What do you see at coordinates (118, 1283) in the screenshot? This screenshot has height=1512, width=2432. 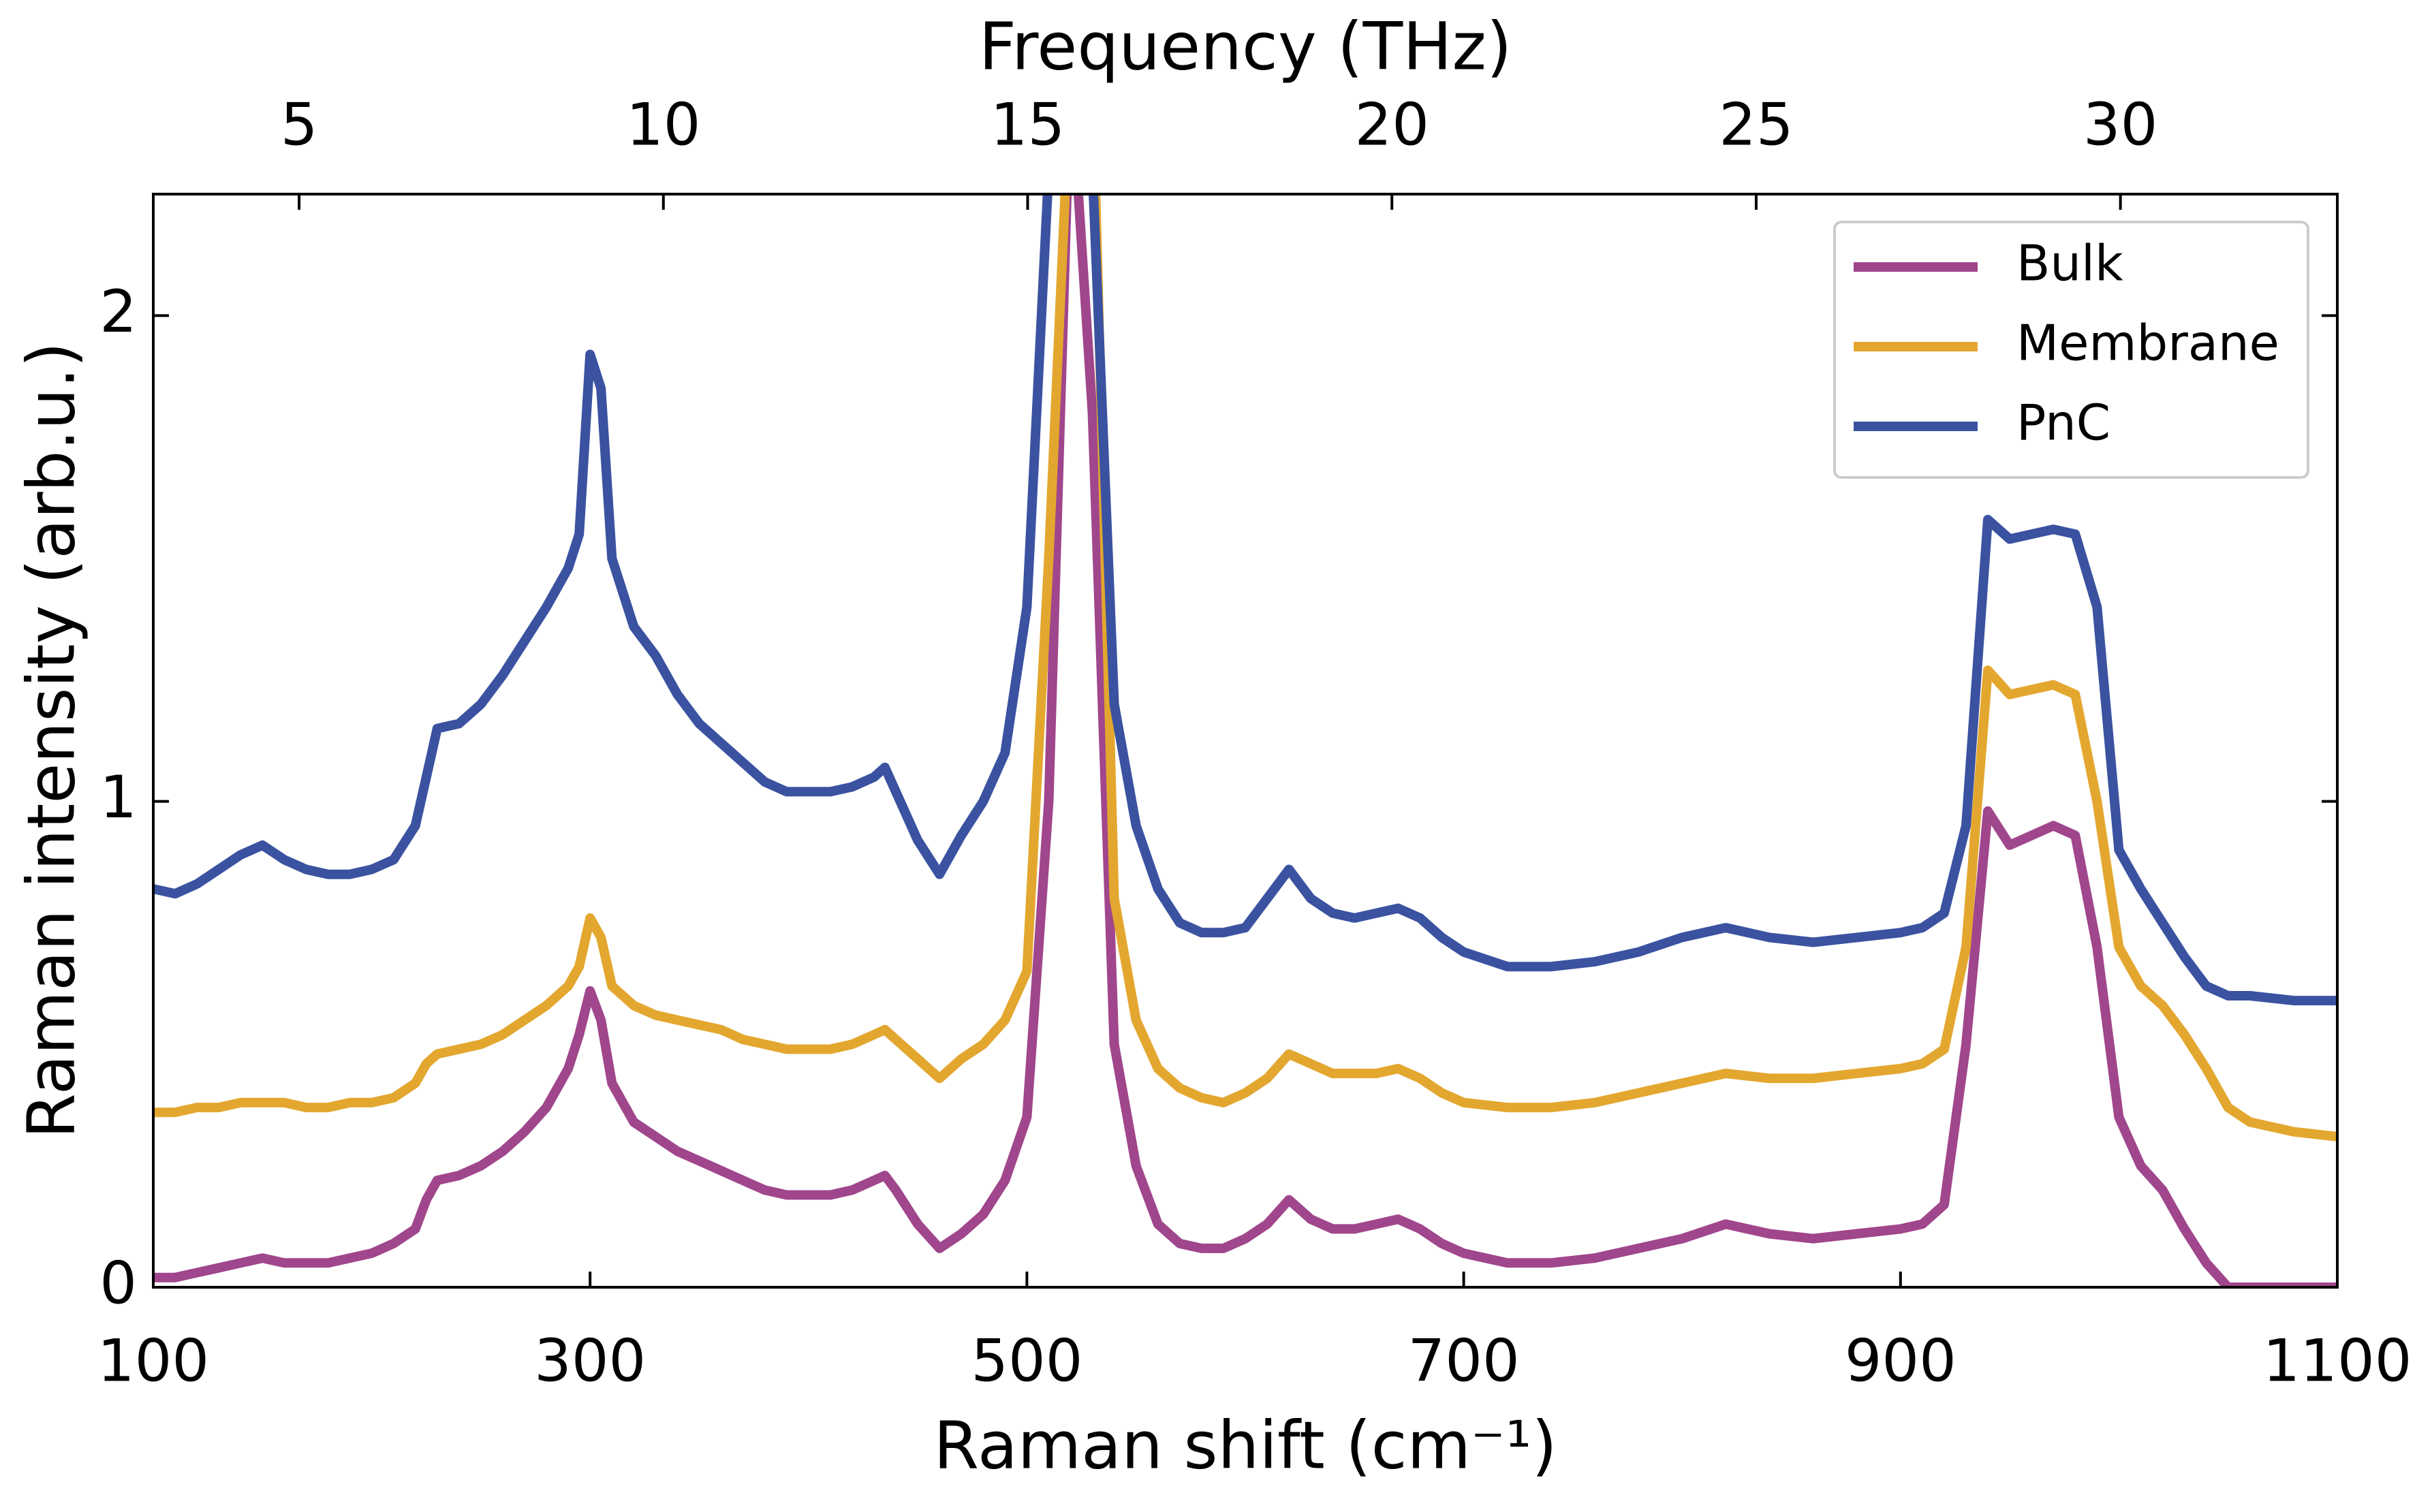 I see `y-tick-label: 0` at bounding box center [118, 1283].